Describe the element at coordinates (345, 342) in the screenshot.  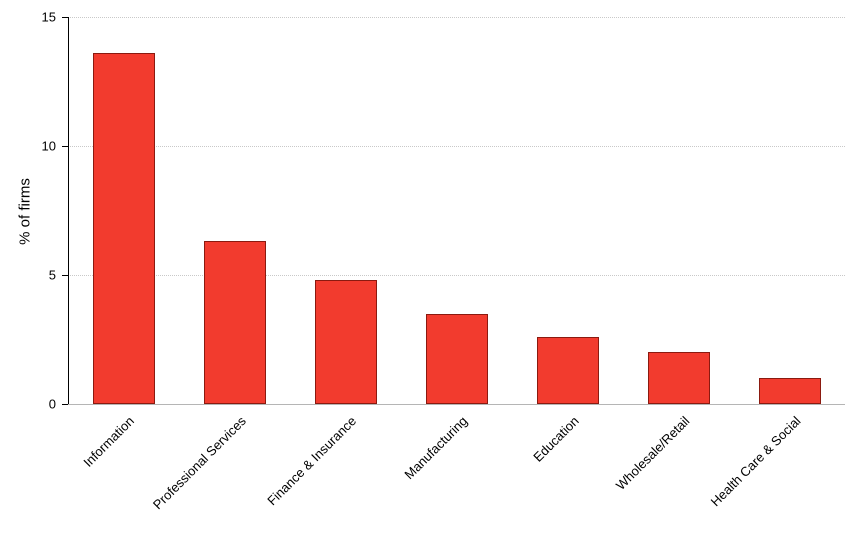
I see `bar-finance-insurance` at that location.